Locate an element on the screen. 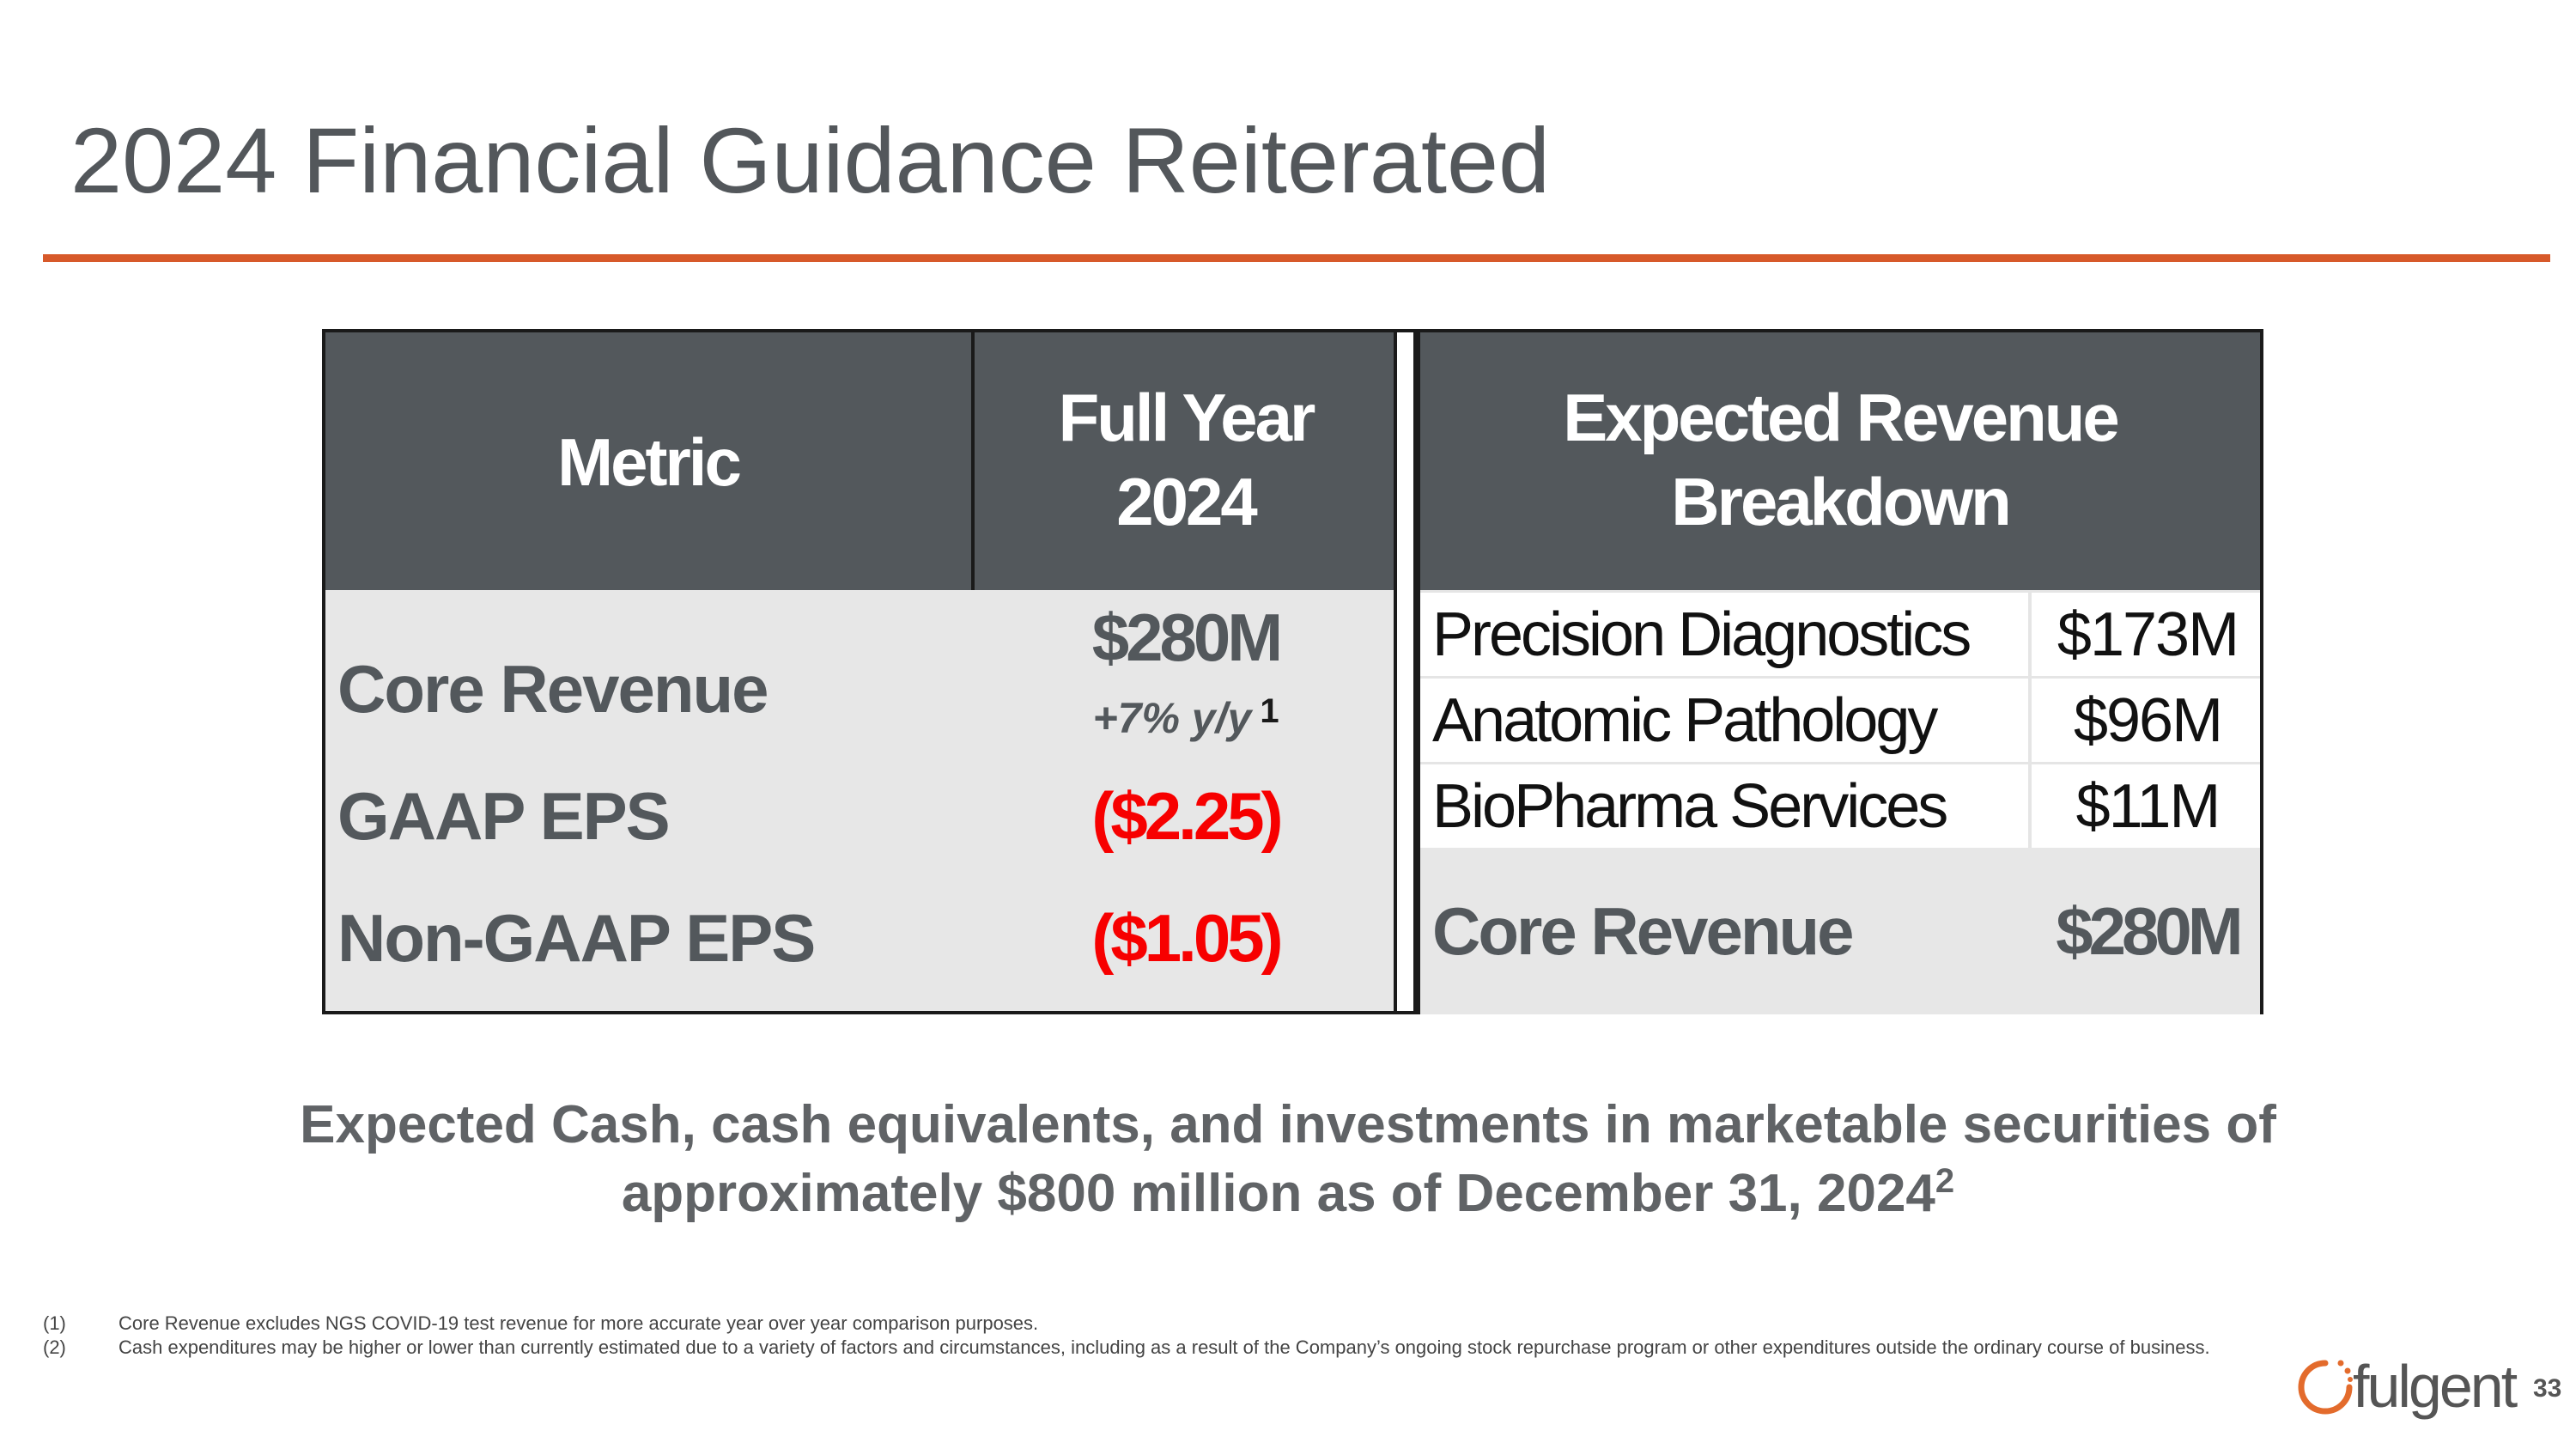  row-label-gaap-eps: GAAP EPS is located at coordinates (504, 816).